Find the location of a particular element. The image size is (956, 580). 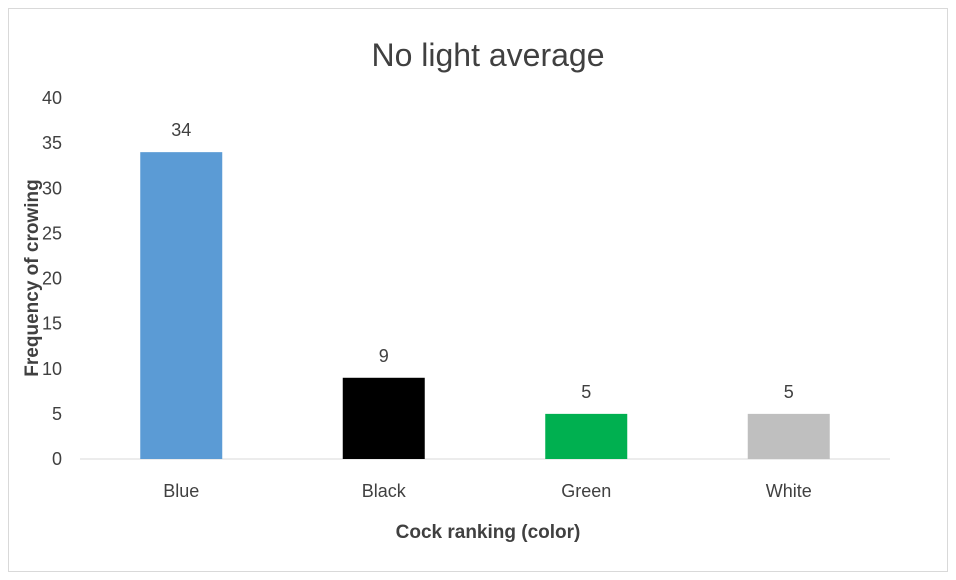

data-label: 9 is located at coordinates (384, 356).